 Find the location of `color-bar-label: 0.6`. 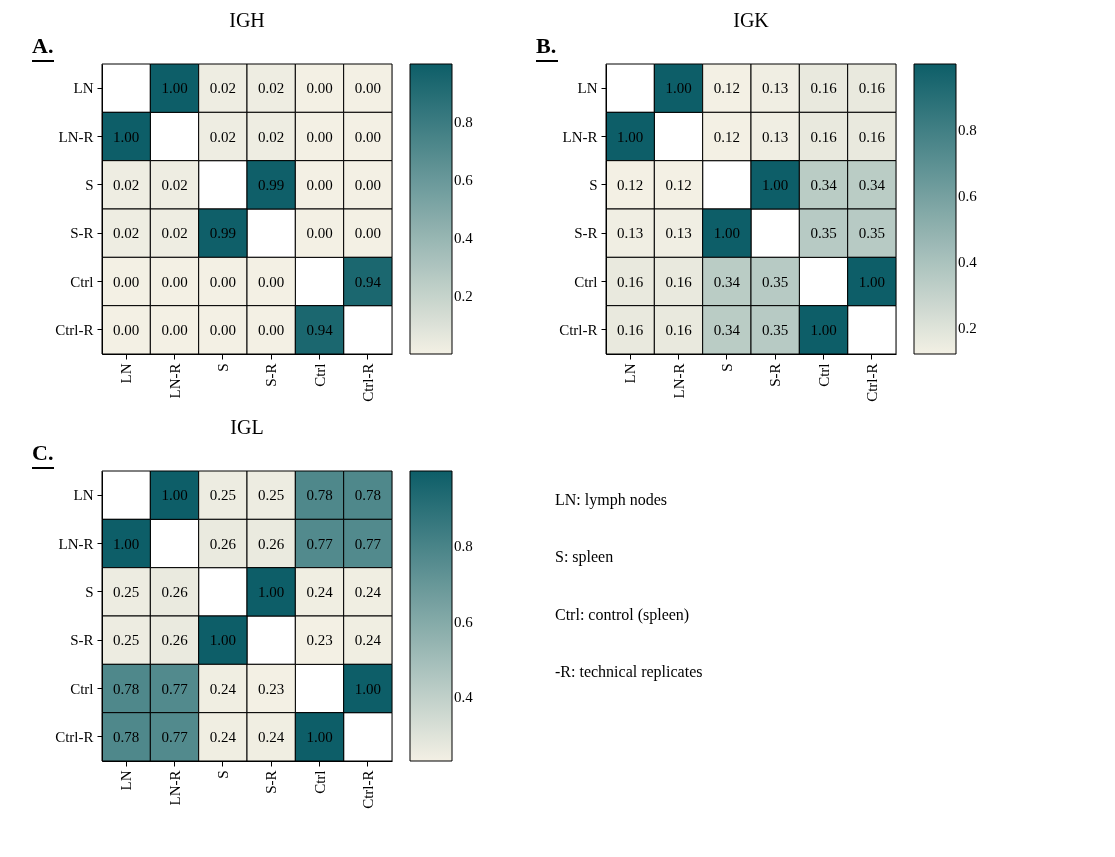

color-bar-label: 0.6 is located at coordinates (968, 195).